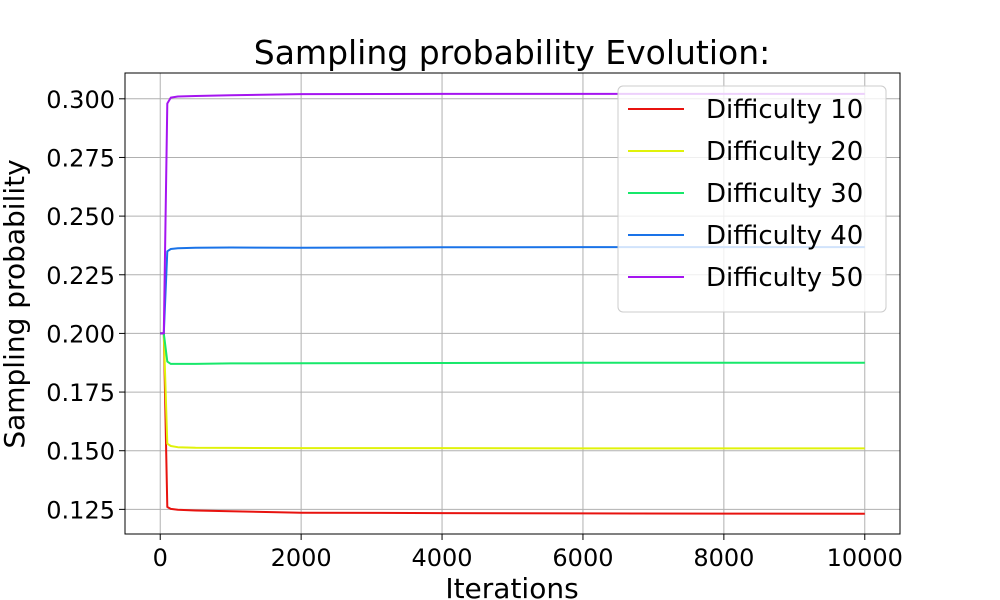  I want to click on legend-label: Difficulty 10, so click(784, 110).